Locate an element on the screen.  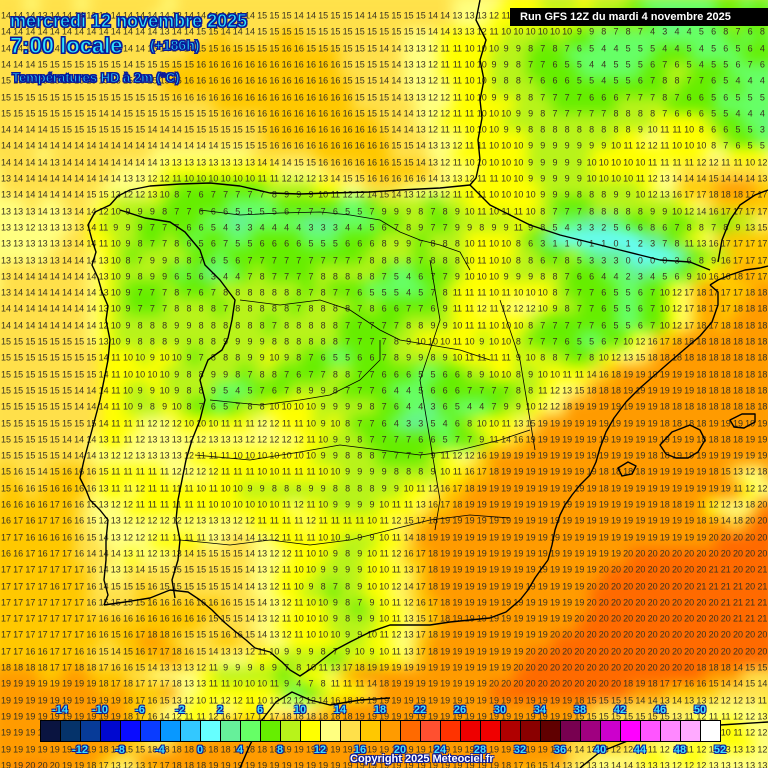
colorbar-tick-label: 46 is located at coordinates (660, 710).